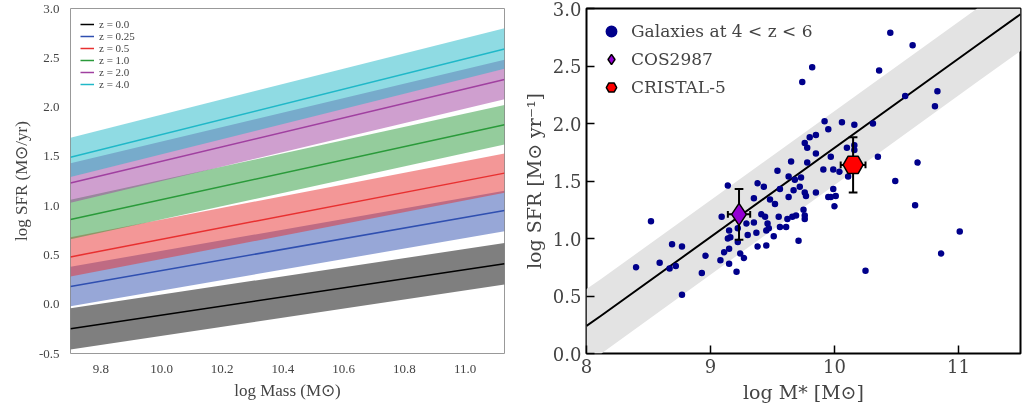 The width and height of the screenshot is (1031, 407). I want to click on x-tick-label: 10.6, so click(344, 368).